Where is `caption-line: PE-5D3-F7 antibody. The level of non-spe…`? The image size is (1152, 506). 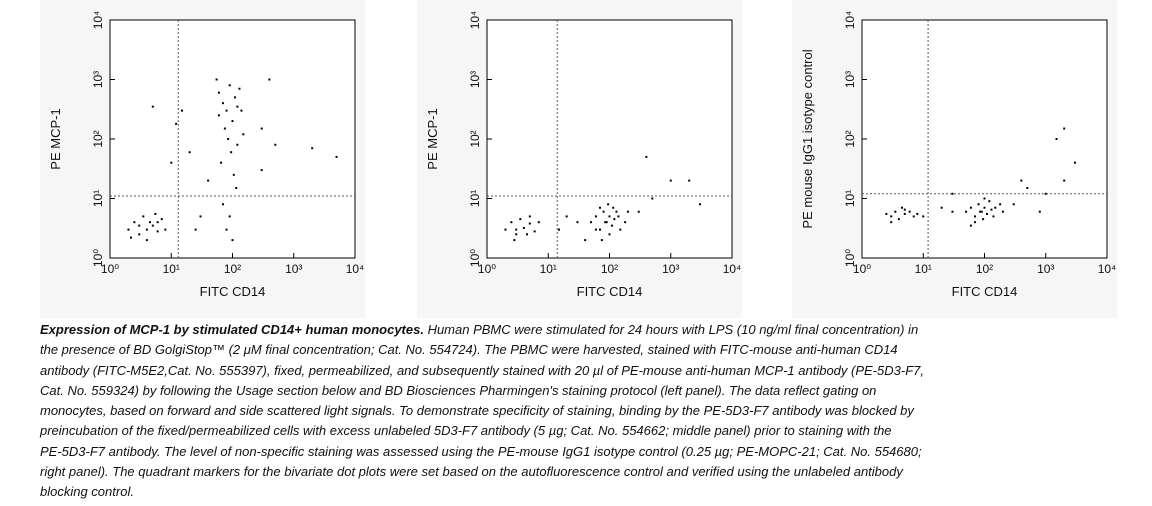 caption-line: PE-5D3-F7 antibody. The level of non-spe… is located at coordinates (540, 452).